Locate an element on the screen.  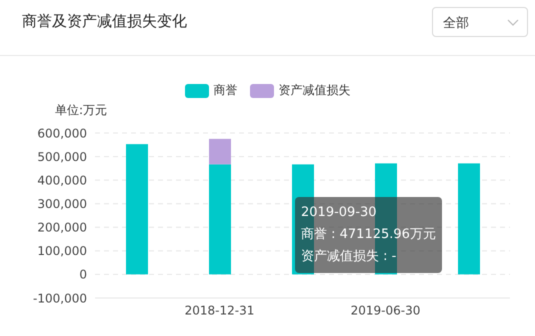
y-tick-label: 100,000 is located at coordinates (62, 251).